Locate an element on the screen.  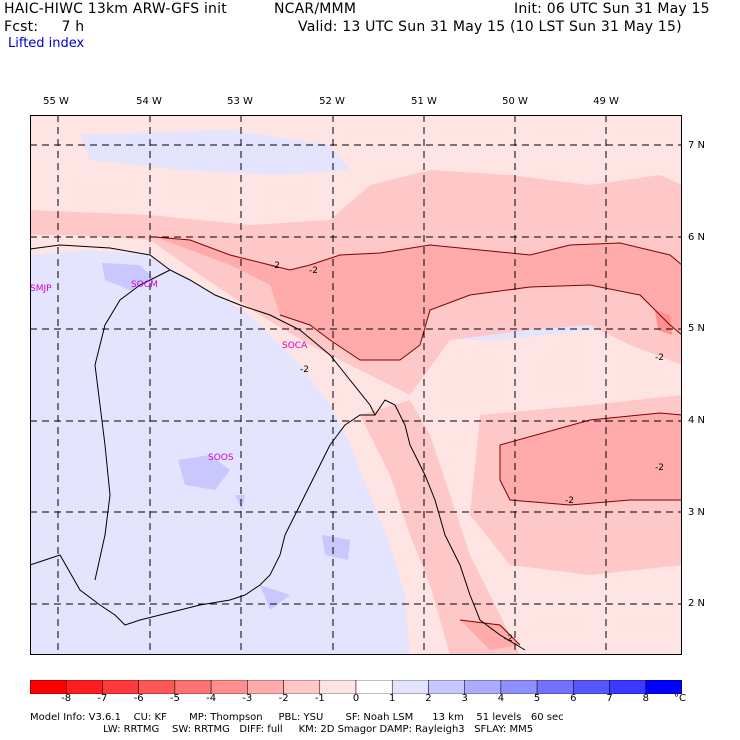
colorbar-tick-label: 8 is located at coordinates (645, 698).